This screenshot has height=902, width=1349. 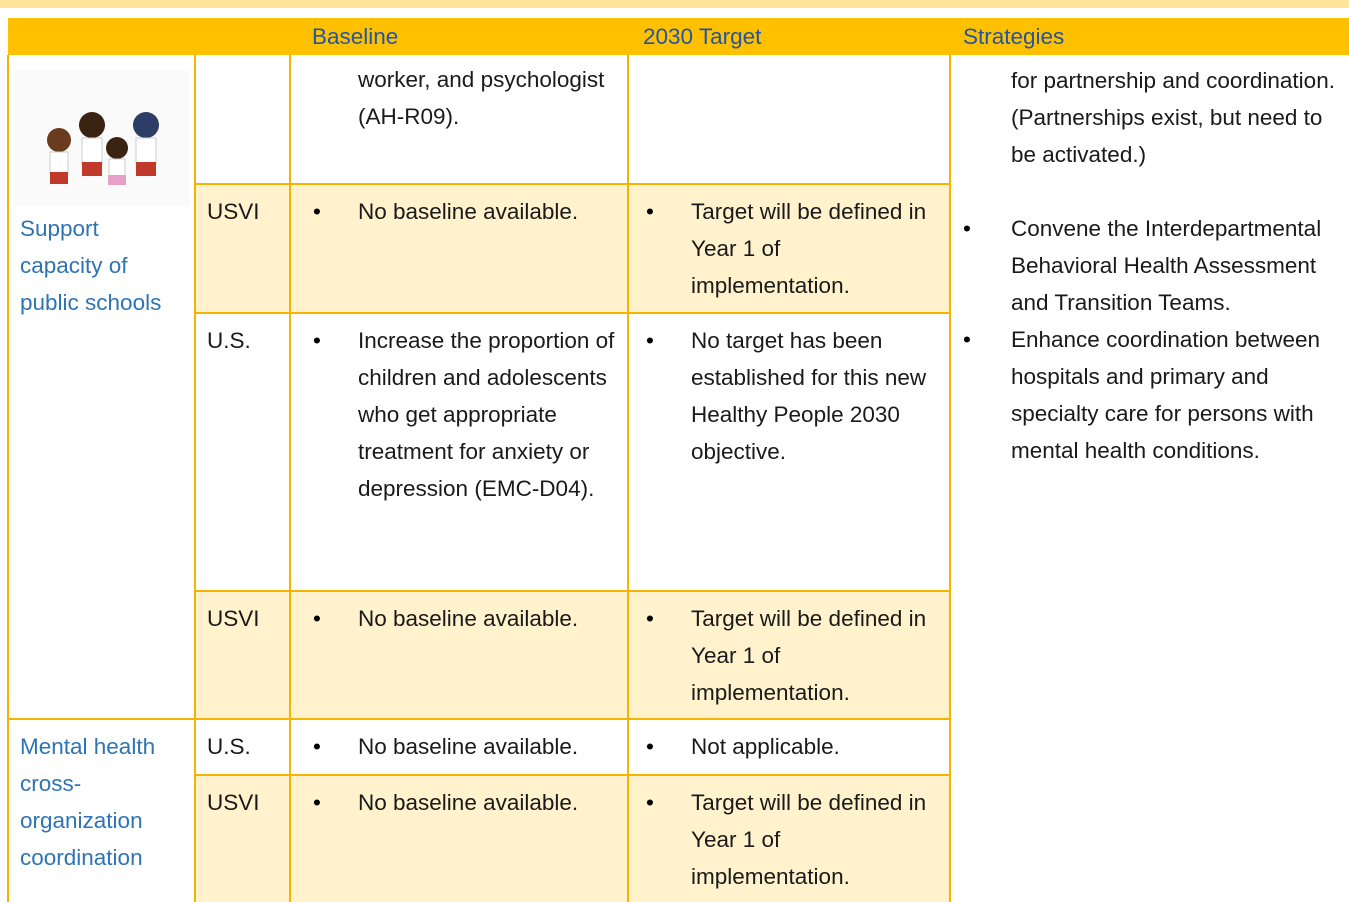 What do you see at coordinates (674, 4) in the screenshot?
I see `top-band` at bounding box center [674, 4].